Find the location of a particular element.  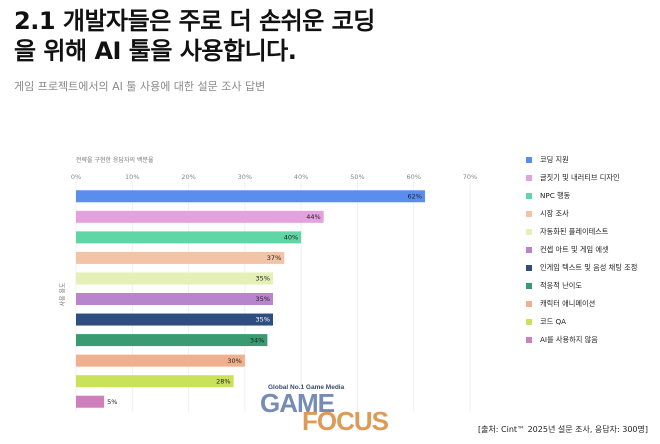

legend-label: 시장 조사 is located at coordinates (554, 213).